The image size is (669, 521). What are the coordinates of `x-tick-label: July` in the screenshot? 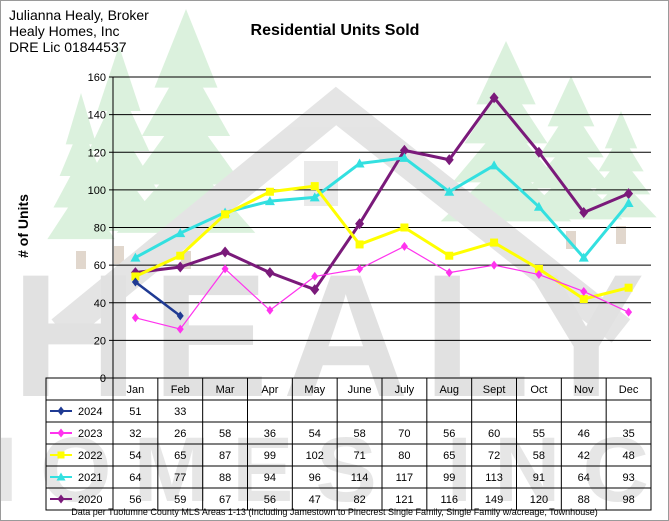 It's located at (405, 390).